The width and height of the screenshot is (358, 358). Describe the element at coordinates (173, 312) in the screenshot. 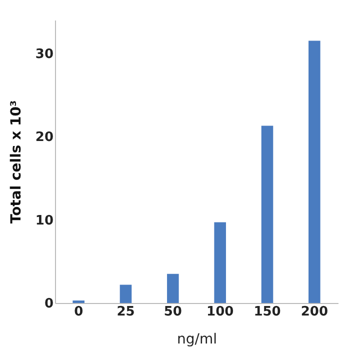

I see `x-tick-label: 50` at that location.